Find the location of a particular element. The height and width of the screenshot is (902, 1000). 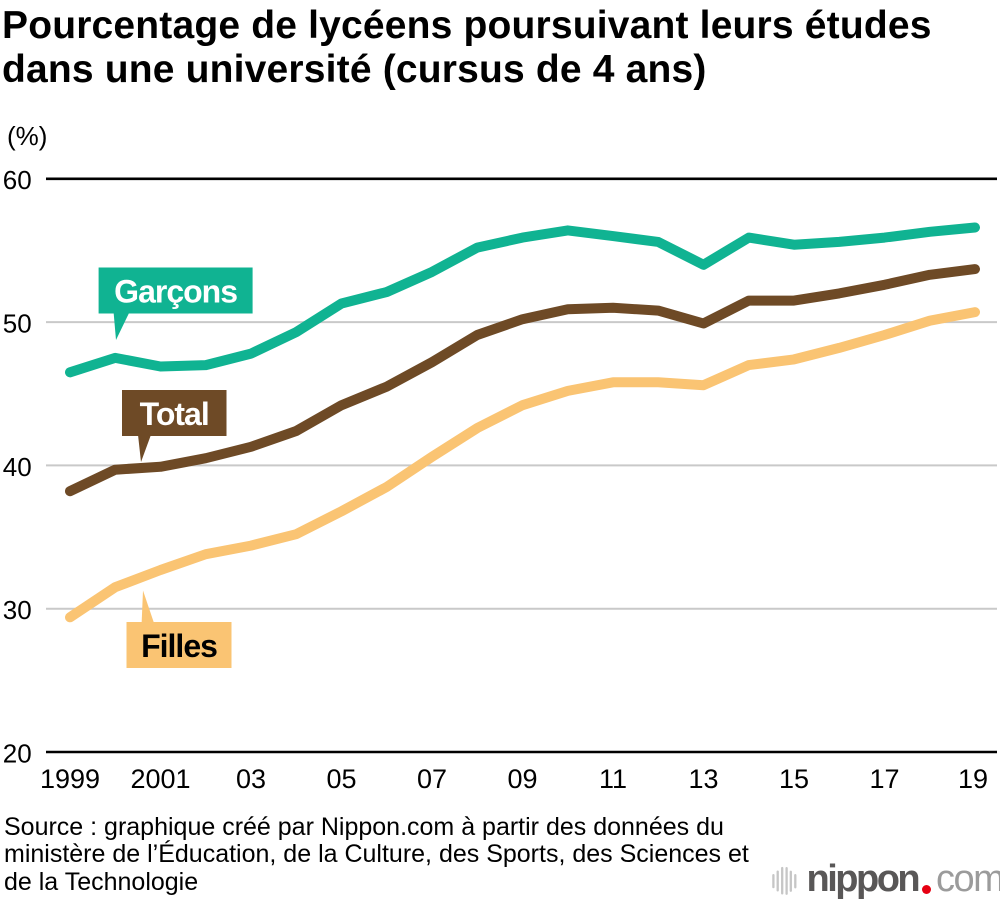

svg-text: 60 is located at coordinates (17, 180).